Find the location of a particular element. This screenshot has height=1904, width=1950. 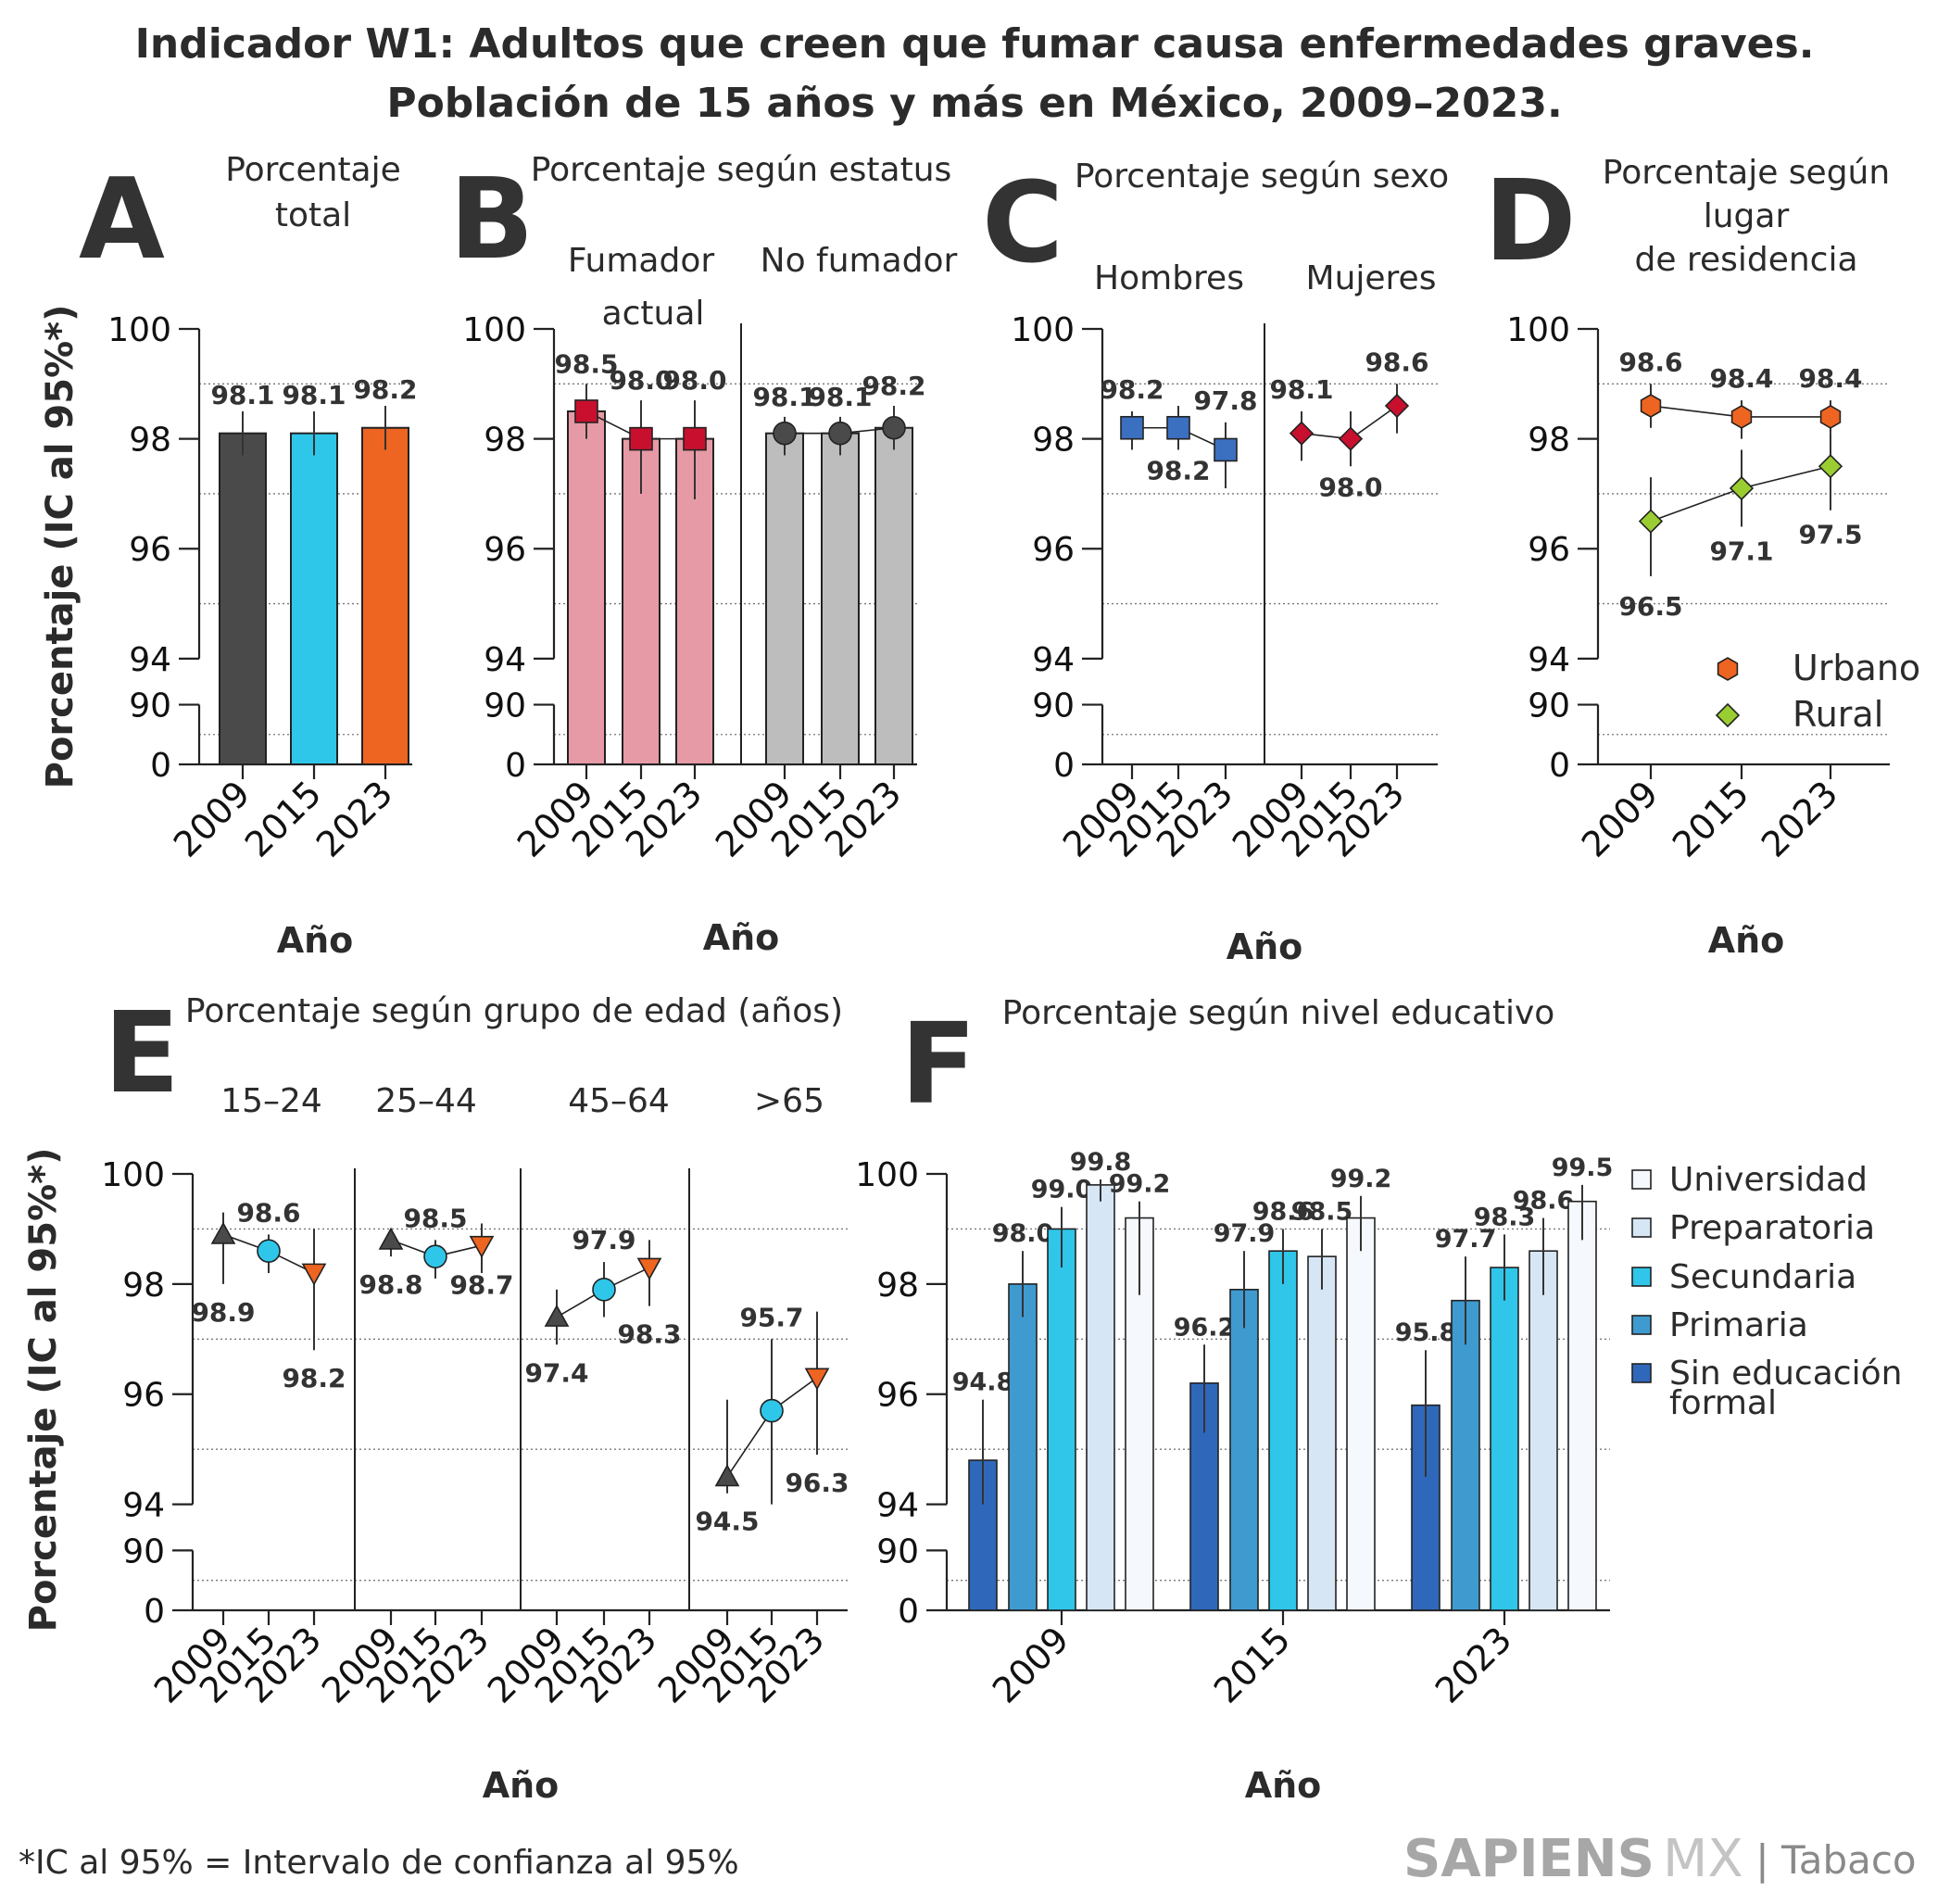

panel-c-x-axis-title: Año is located at coordinates (1265, 947).